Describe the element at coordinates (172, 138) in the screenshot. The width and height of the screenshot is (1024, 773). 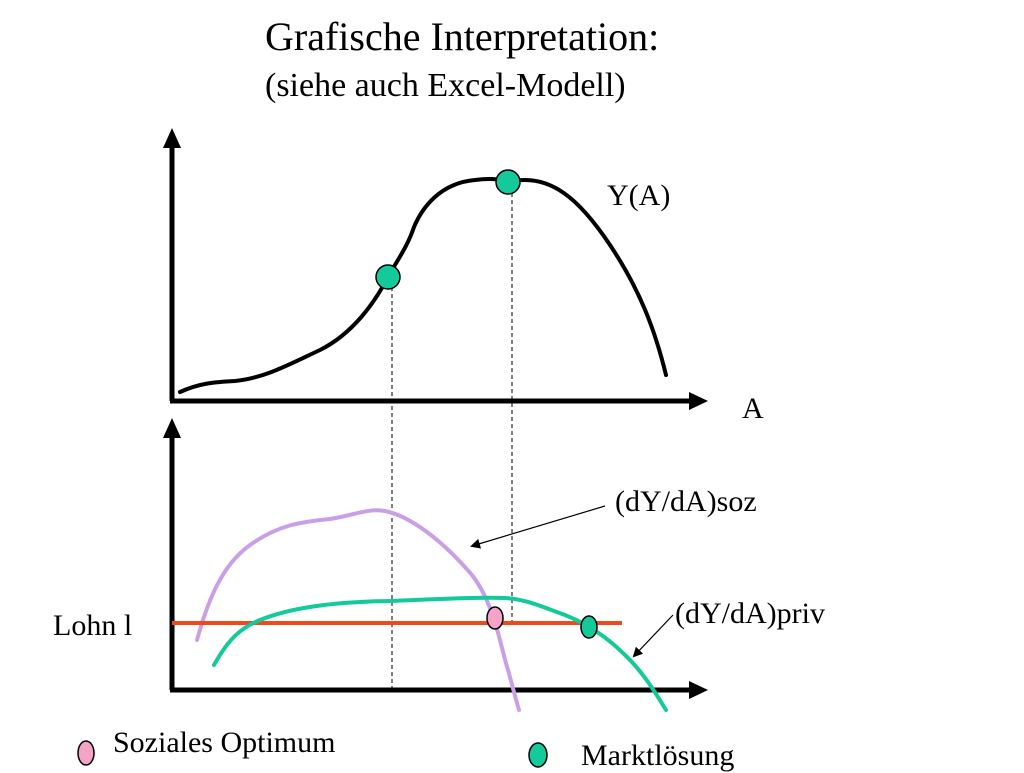
I see `upper-y-axis-arrowhead` at that location.